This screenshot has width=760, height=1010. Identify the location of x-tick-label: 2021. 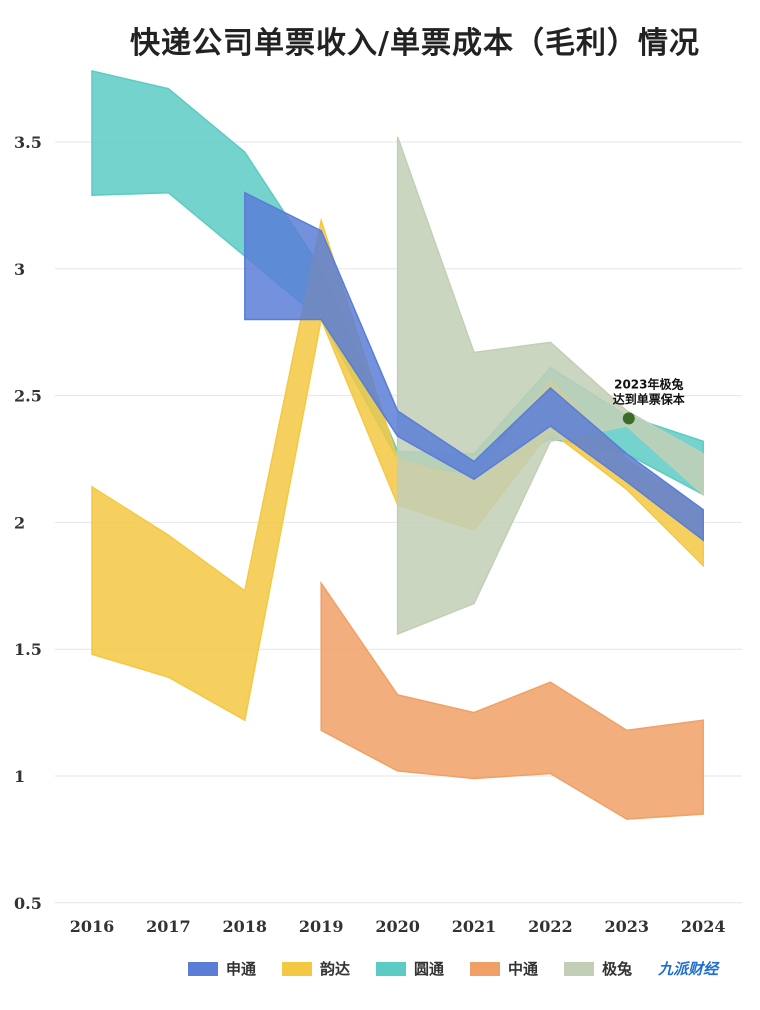
(474, 926).